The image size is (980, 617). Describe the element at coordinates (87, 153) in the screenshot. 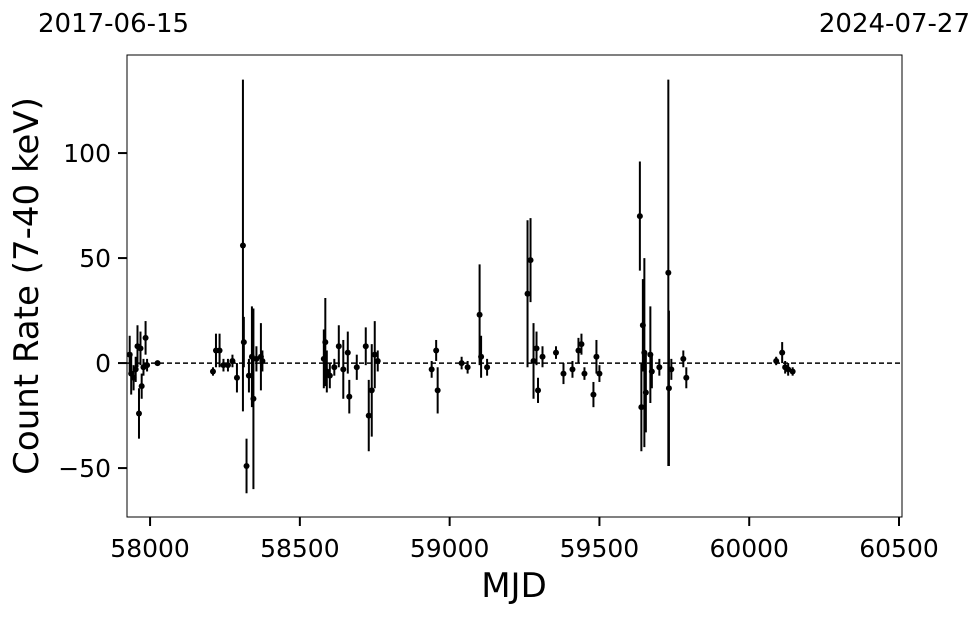

I see `y-tick-label: 100` at that location.